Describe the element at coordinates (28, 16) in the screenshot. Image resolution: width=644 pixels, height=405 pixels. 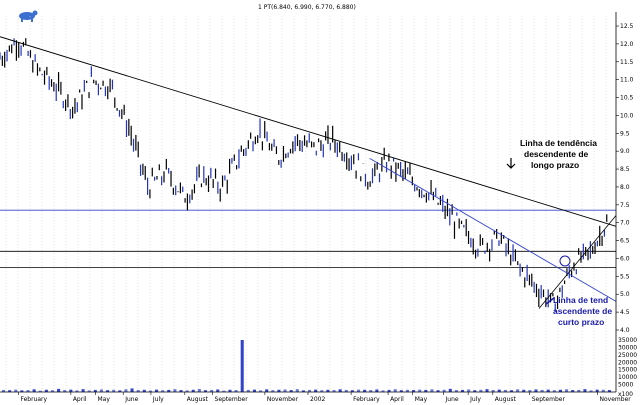
I see `bull-logo-icon` at that location.